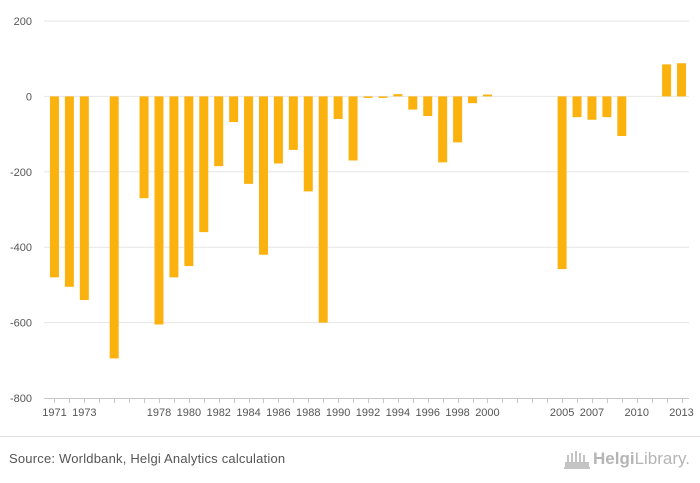 The image size is (700, 483). Describe the element at coordinates (204, 164) in the screenshot. I see `bar-1981` at that location.